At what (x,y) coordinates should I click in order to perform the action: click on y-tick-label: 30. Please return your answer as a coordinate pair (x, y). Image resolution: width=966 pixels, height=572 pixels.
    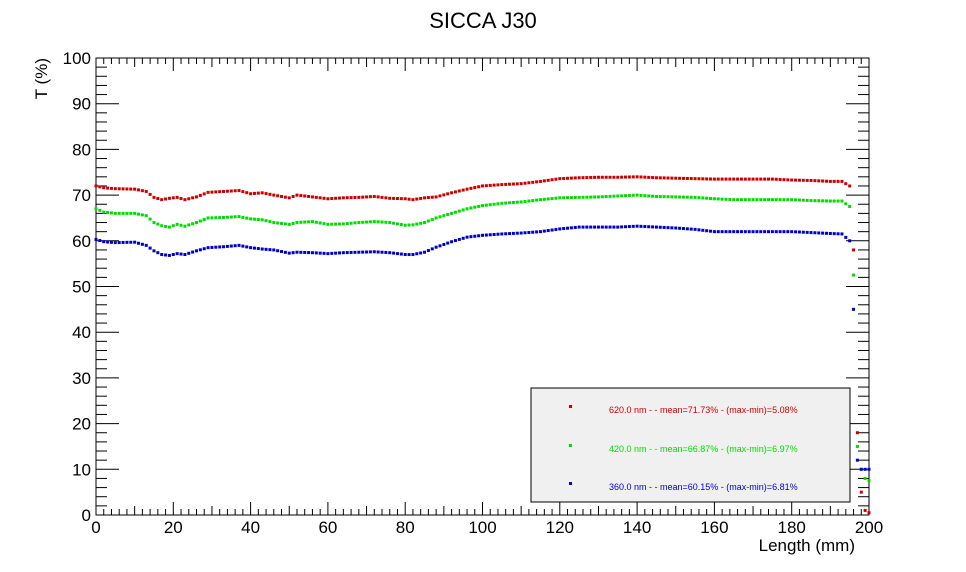
    Looking at the image, I should click on (81, 378).